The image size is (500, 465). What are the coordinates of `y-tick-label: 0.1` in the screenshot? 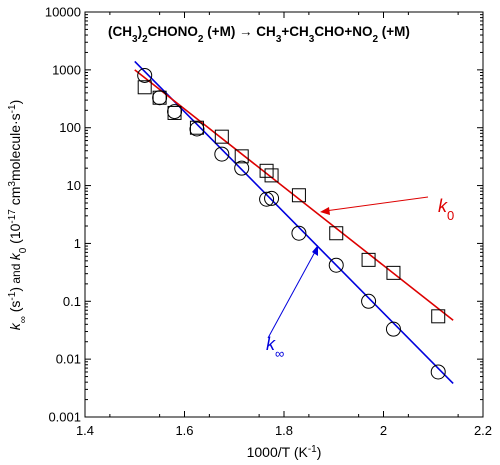 It's located at (72, 301).